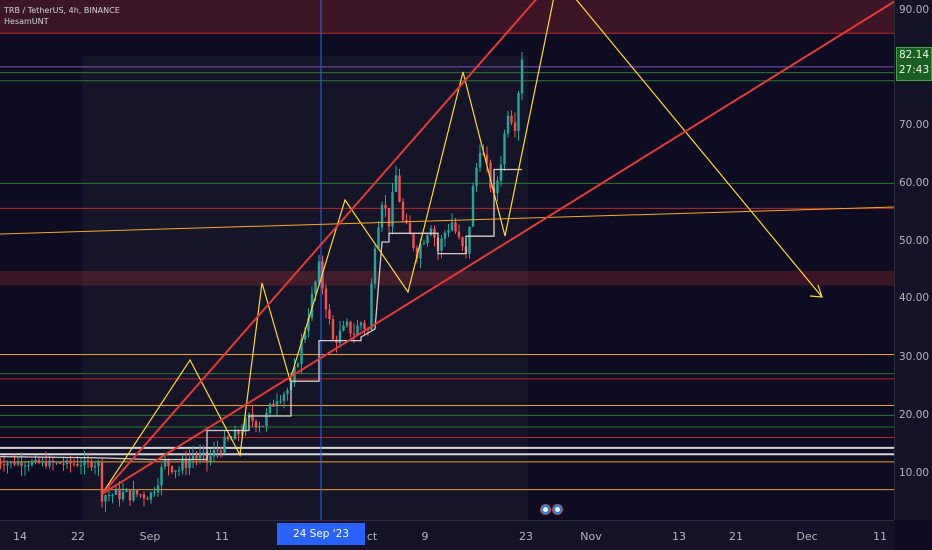 Image resolution: width=932 pixels, height=550 pixels. What do you see at coordinates (914, 183) in the screenshot?
I see `price-label: 60.00` at bounding box center [914, 183].